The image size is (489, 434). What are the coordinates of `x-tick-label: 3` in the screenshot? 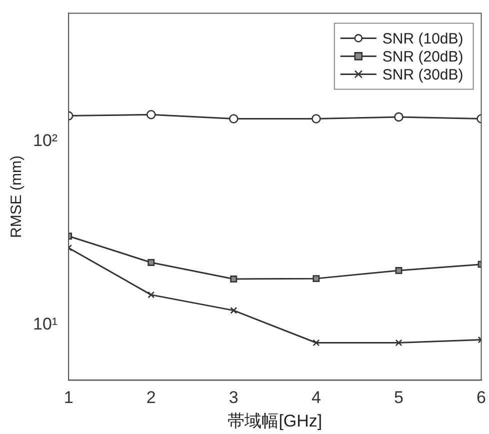 It's located at (233, 398).